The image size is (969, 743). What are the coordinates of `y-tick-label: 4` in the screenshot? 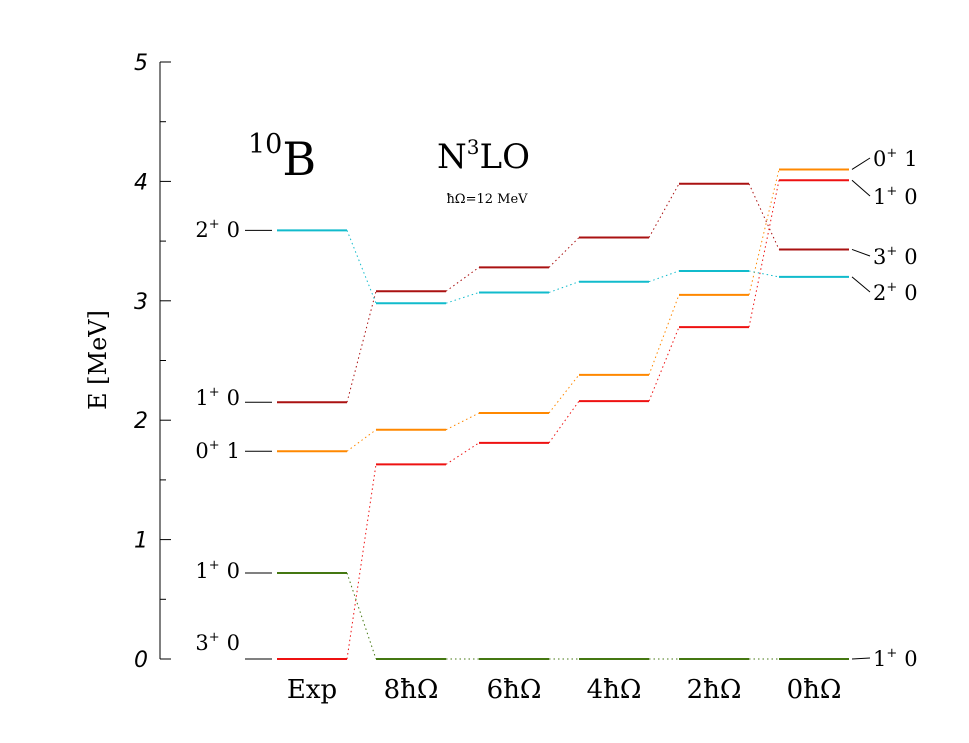 It's located at (141, 182).